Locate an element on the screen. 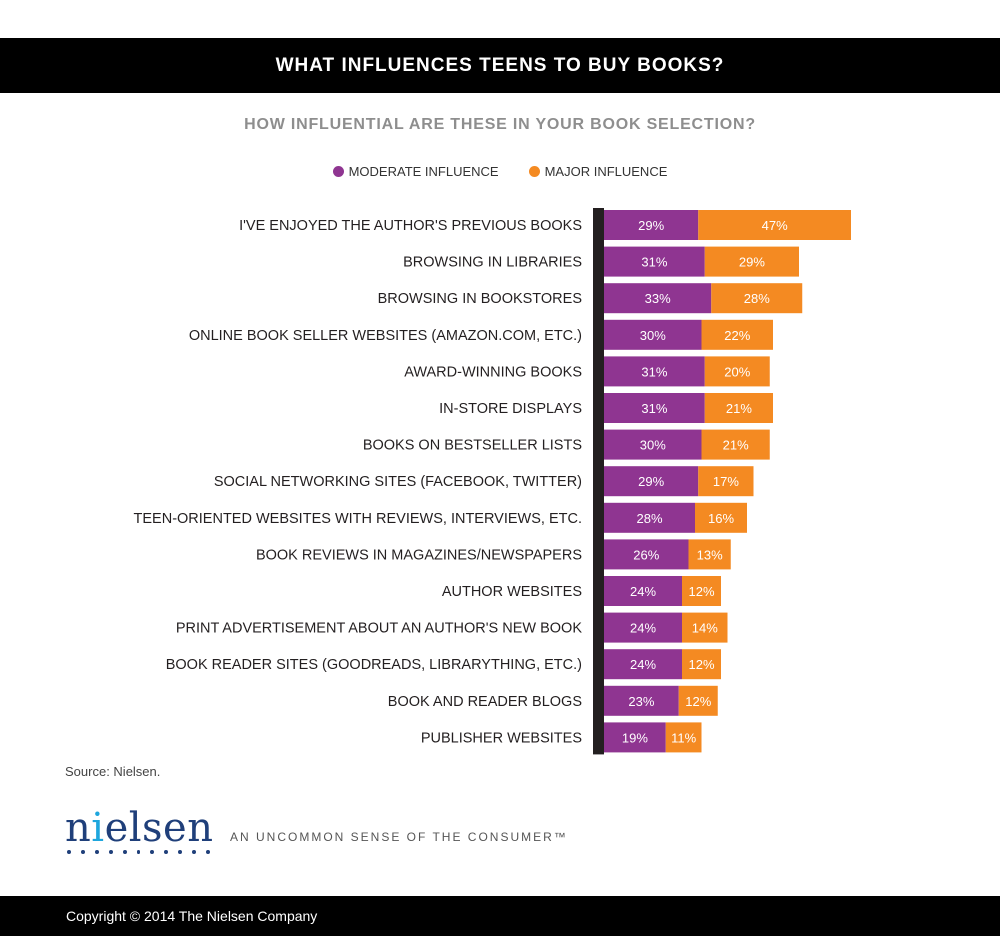 The image size is (1000, 936). data-label-major: 13% is located at coordinates (710, 554).